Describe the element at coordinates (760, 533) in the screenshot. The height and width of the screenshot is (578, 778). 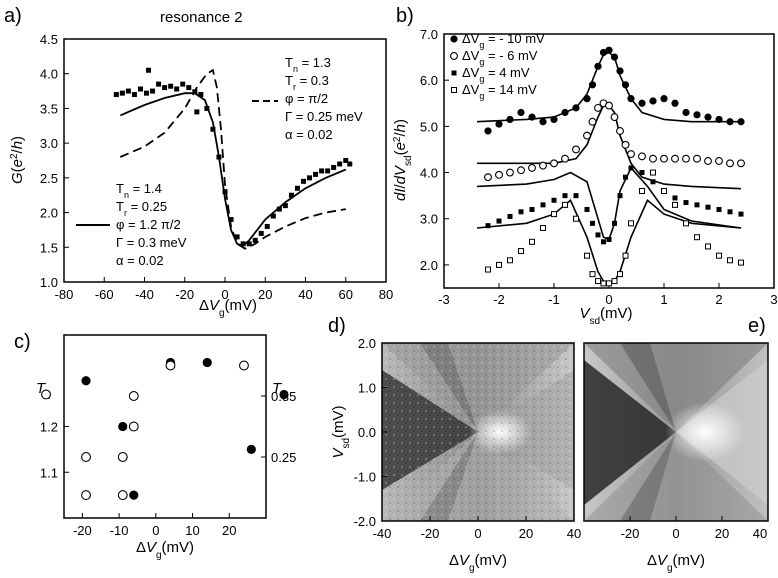
I see `xtick-label: 40` at that location.